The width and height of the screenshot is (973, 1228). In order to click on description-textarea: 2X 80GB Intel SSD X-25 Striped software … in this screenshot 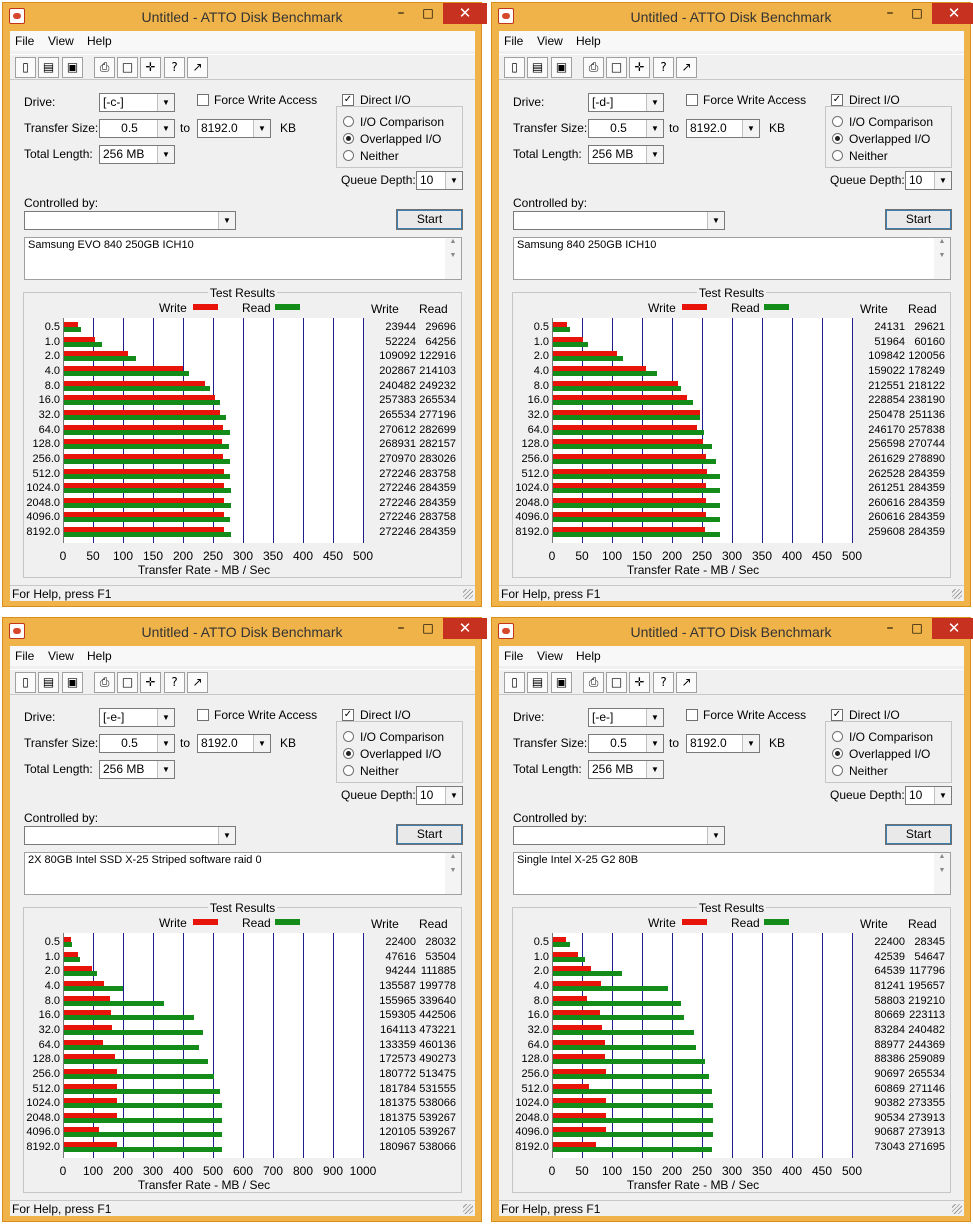, I will do `click(243, 873)`.